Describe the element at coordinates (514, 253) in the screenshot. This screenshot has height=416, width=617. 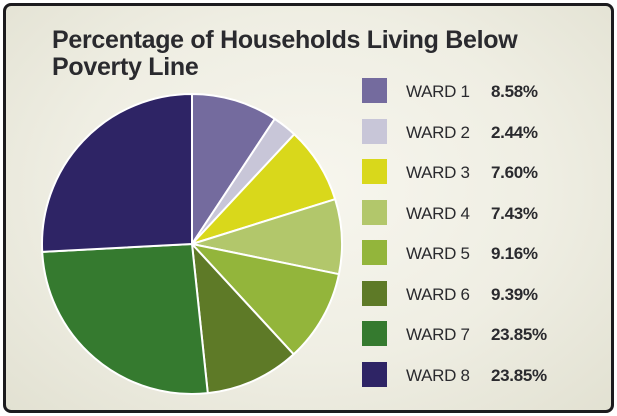
I see `legend-value-ward-5: 9.16%` at that location.